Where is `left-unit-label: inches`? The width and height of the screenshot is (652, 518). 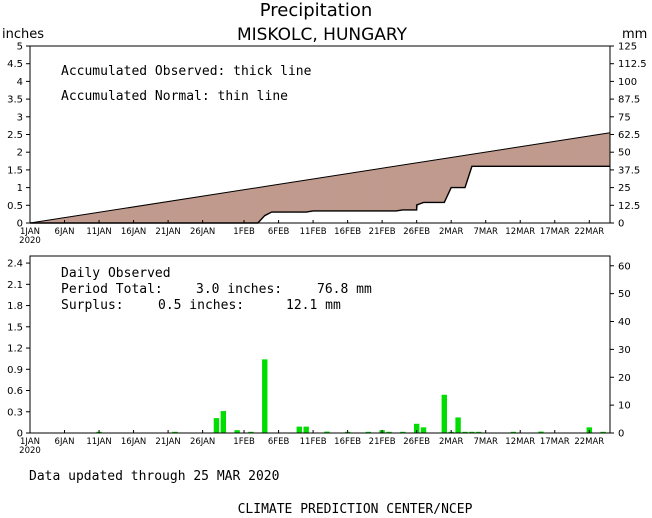 left-unit-label: inches is located at coordinates (23, 34).